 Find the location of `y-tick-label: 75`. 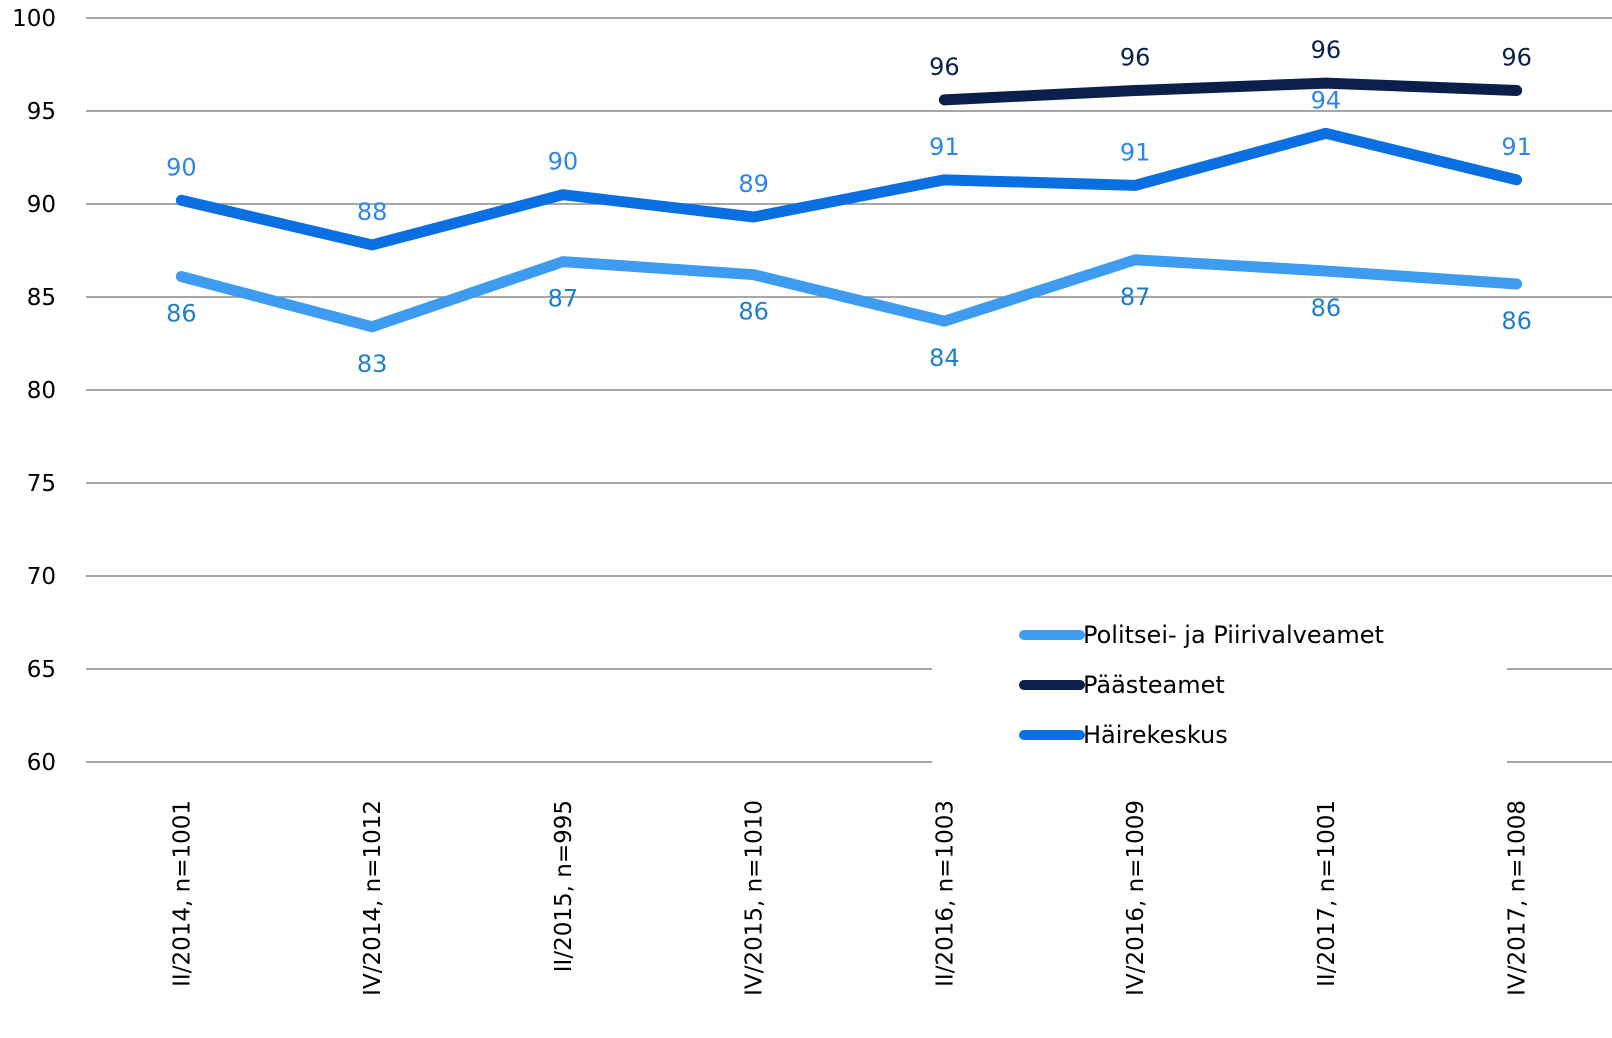

y-tick-label: 75 is located at coordinates (41, 484).